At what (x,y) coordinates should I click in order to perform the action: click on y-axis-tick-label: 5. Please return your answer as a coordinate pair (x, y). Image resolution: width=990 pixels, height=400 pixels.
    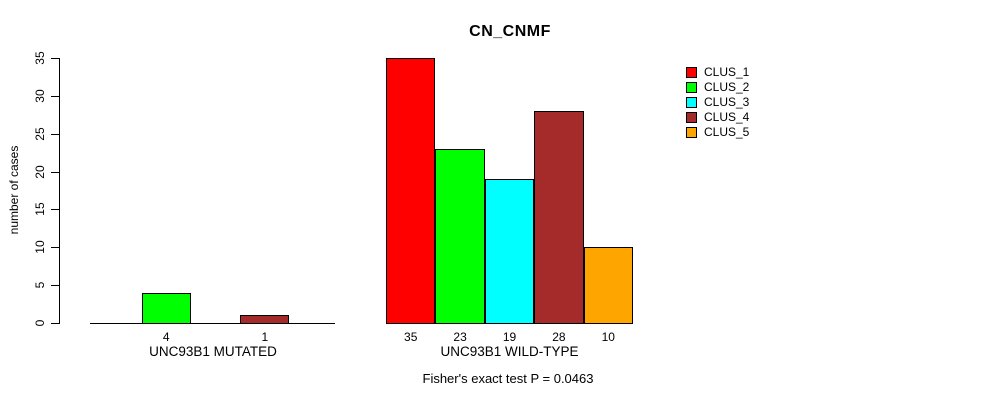
    Looking at the image, I should click on (40, 285).